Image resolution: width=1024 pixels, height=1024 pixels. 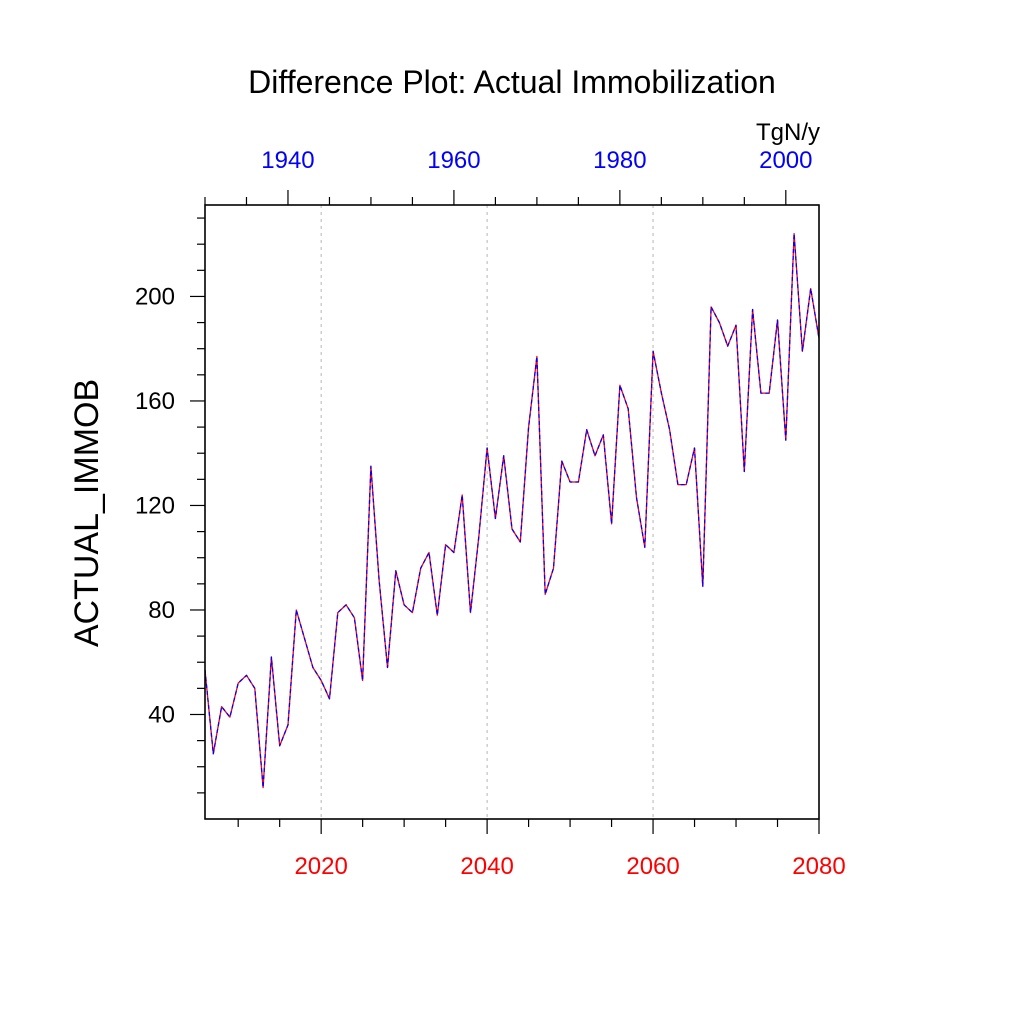 I want to click on x-top-tick-label: 1960, so click(x=453, y=160).